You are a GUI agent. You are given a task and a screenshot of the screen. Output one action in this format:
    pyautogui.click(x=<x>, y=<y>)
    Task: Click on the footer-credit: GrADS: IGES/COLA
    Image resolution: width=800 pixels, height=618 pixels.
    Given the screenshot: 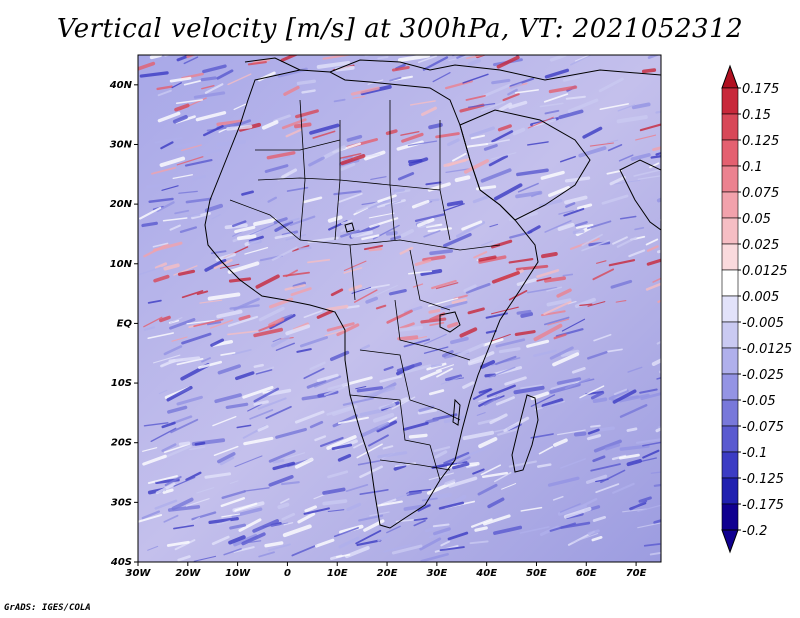 What is the action you would take?
    pyautogui.click(x=47, y=608)
    